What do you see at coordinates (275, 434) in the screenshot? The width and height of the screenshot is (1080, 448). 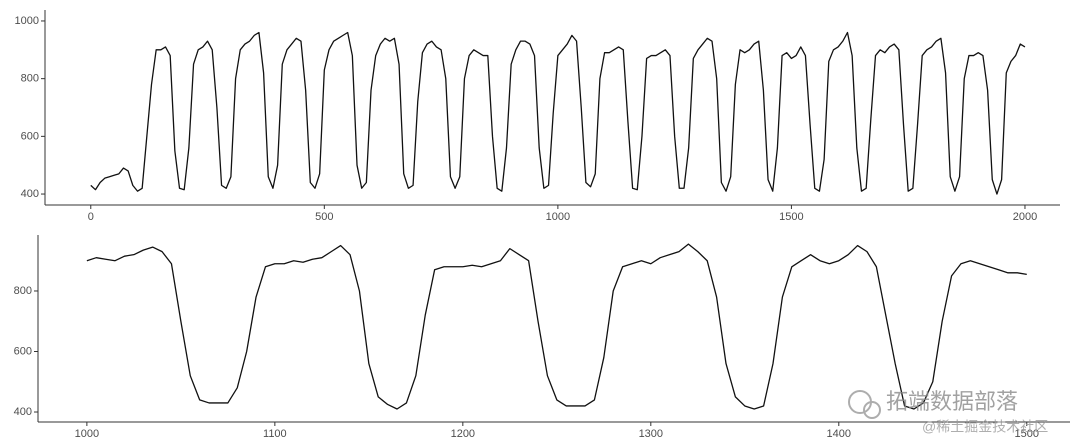 I see `x-tick-label: 1100` at bounding box center [275, 434].